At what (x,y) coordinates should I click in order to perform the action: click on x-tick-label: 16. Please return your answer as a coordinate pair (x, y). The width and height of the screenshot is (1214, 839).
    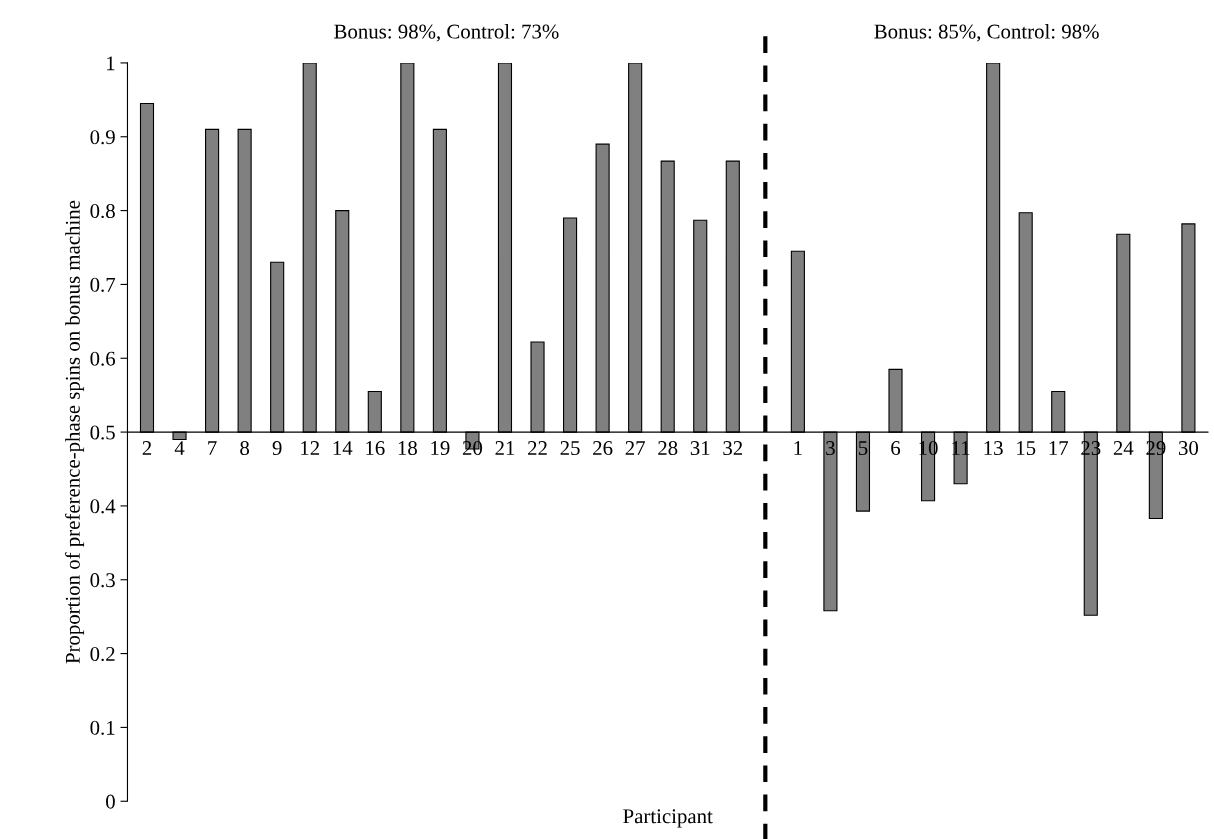
    Looking at the image, I should click on (375, 448).